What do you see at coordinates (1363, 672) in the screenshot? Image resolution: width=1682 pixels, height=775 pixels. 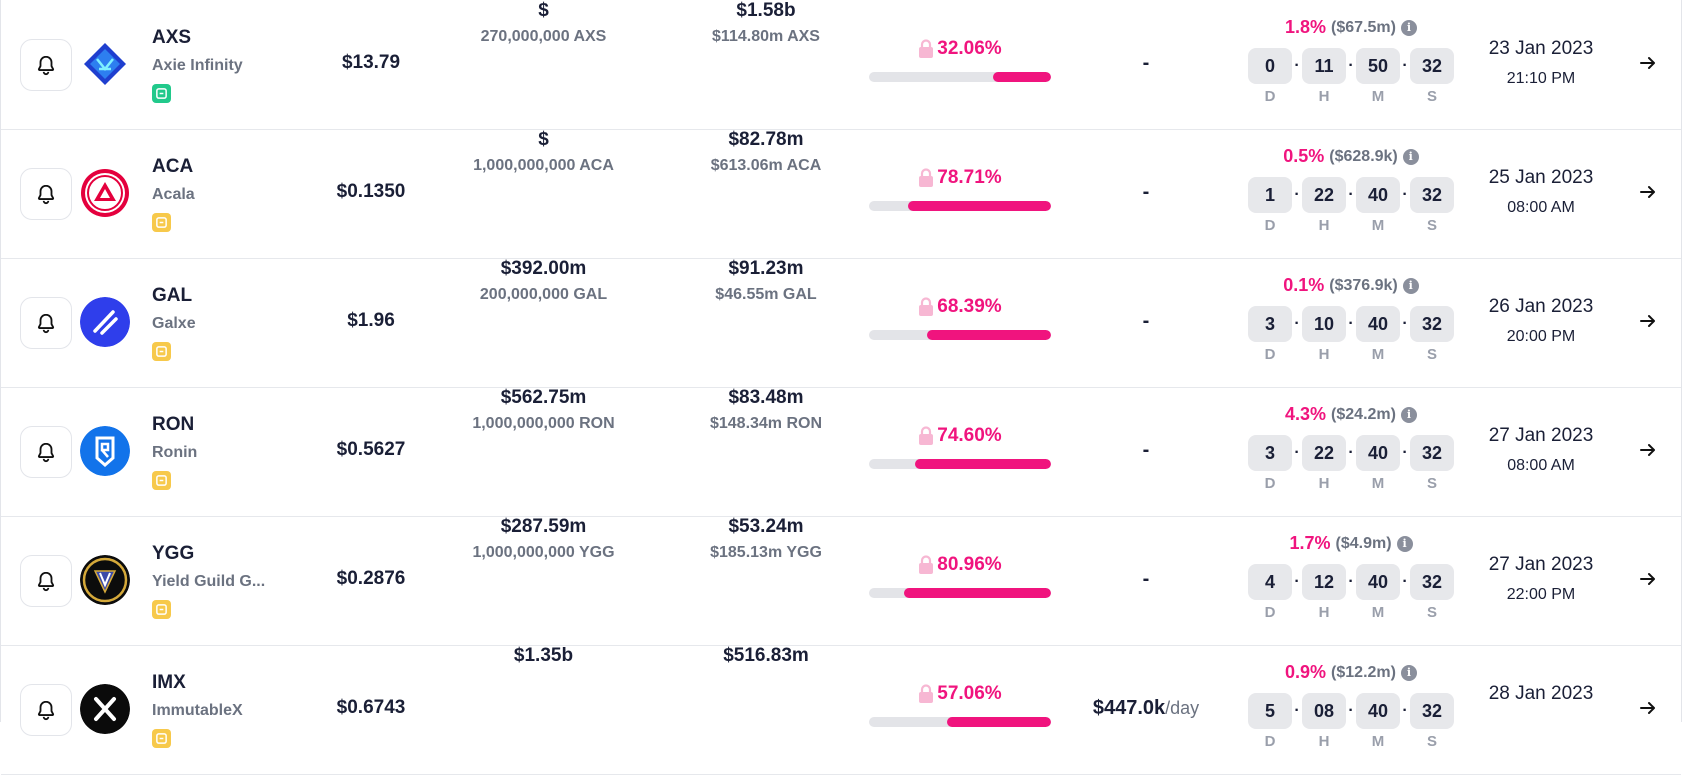 I see `next-unlock-value: ($12.2m)` at bounding box center [1363, 672].